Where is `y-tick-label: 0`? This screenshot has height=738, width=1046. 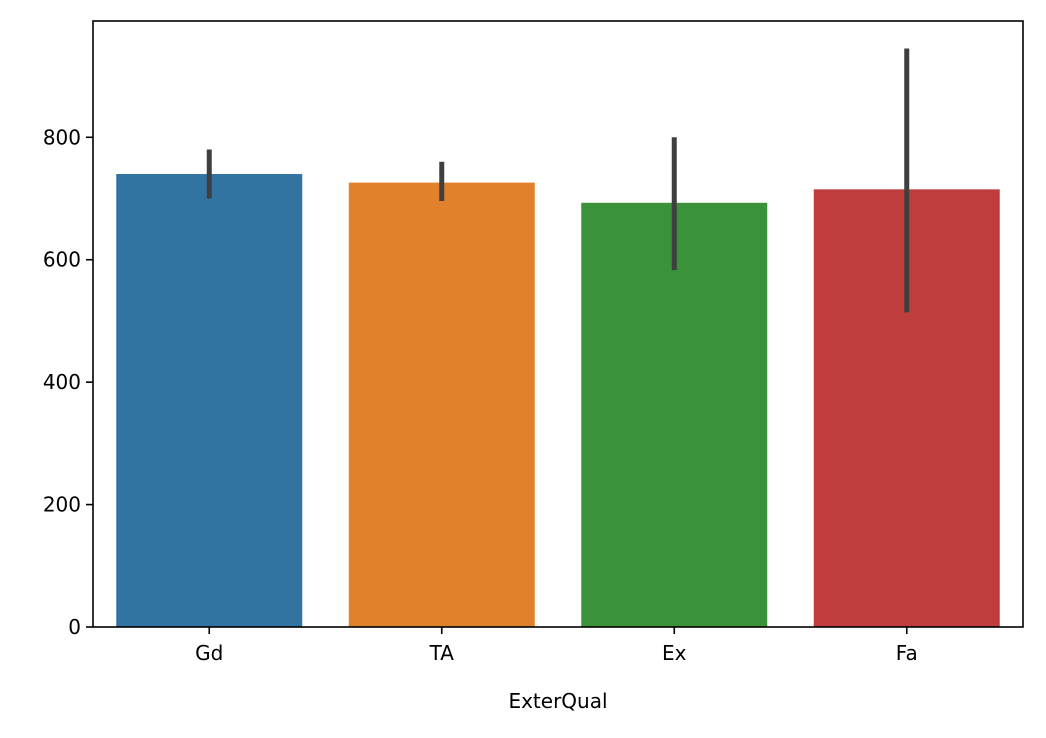
y-tick-label: 0 is located at coordinates (74, 627).